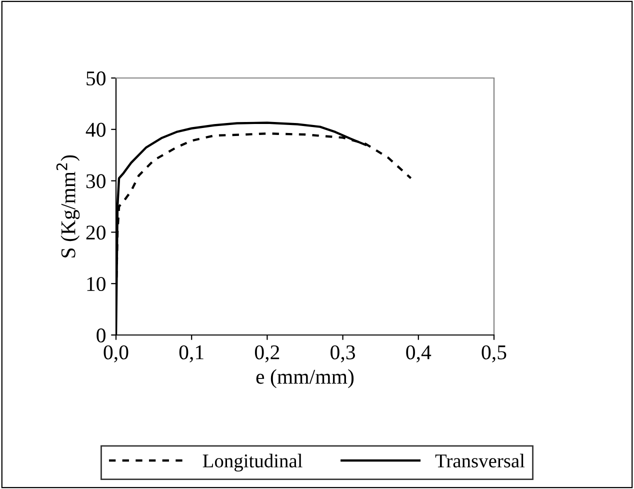 The image size is (634, 489). What do you see at coordinates (480, 461) in the screenshot?
I see `legend-label: Transversal` at bounding box center [480, 461].